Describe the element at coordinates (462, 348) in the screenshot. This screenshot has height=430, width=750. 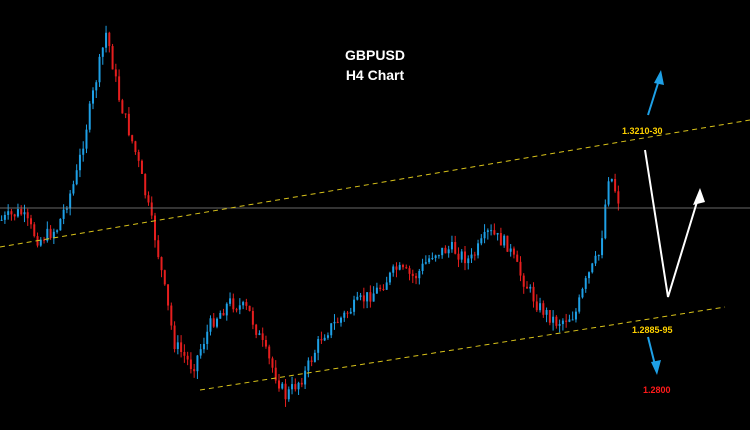
I see `lower-trendline` at that location.